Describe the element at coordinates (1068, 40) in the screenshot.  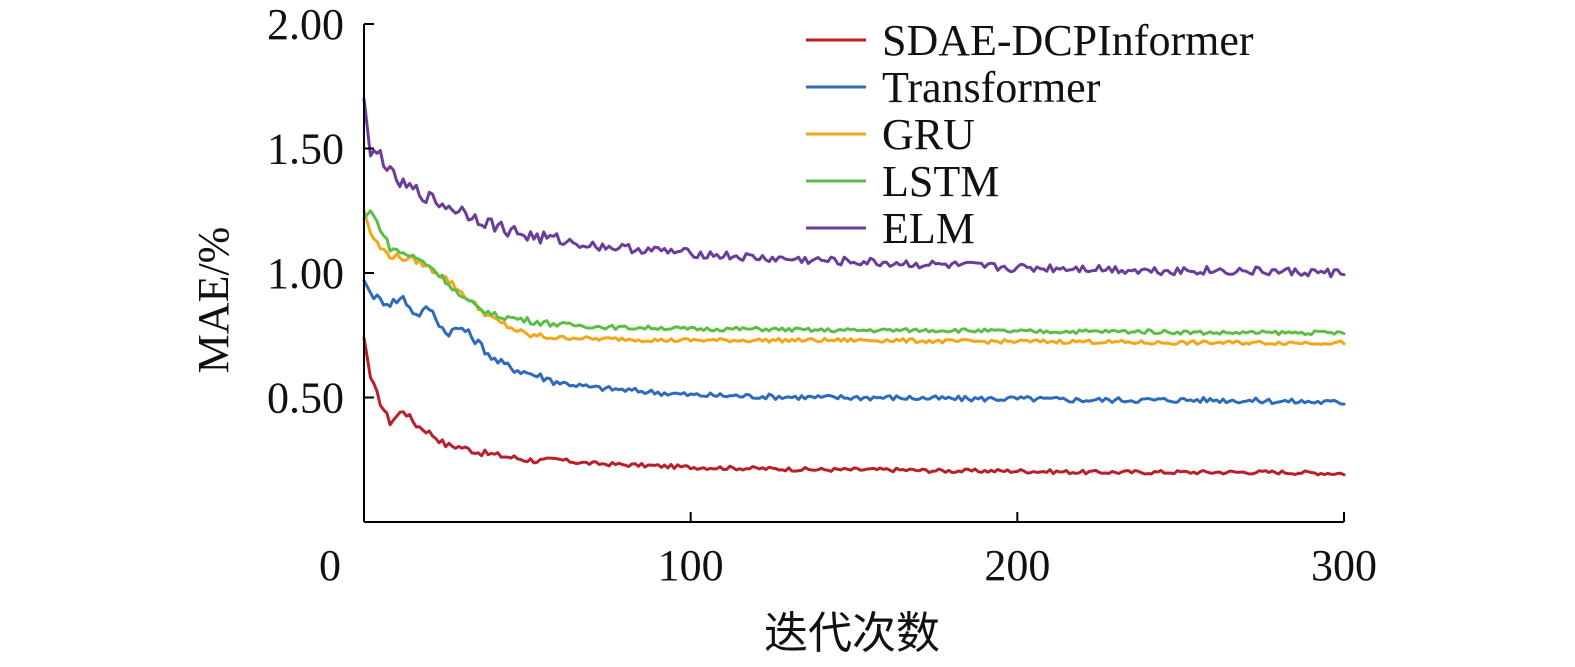
I see `legend-label: SDAE-DCPInformer` at that location.